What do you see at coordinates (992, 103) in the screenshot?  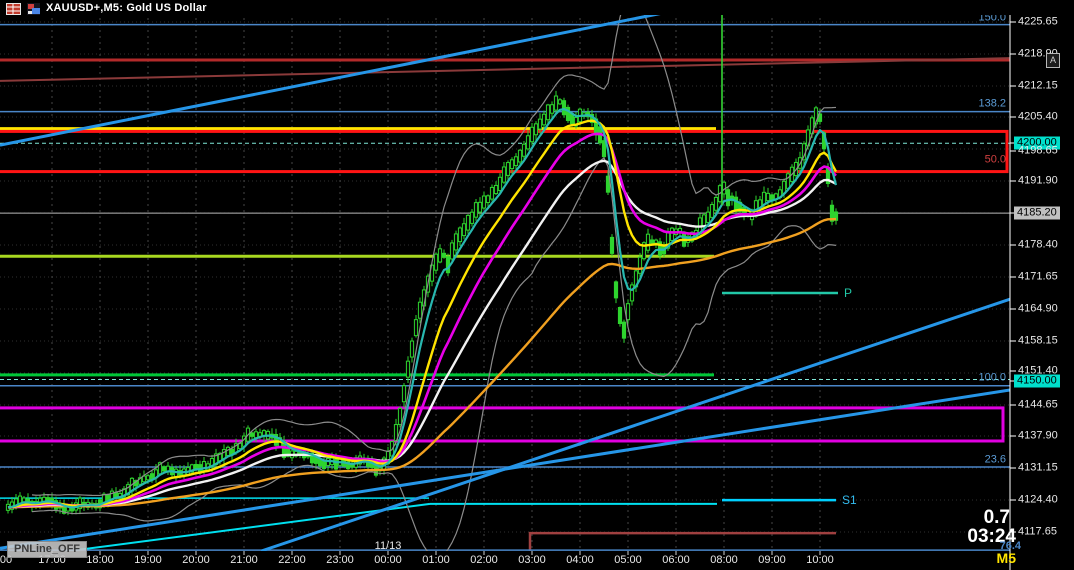 I see `fib-label-138.2: 138.2` at bounding box center [992, 103].